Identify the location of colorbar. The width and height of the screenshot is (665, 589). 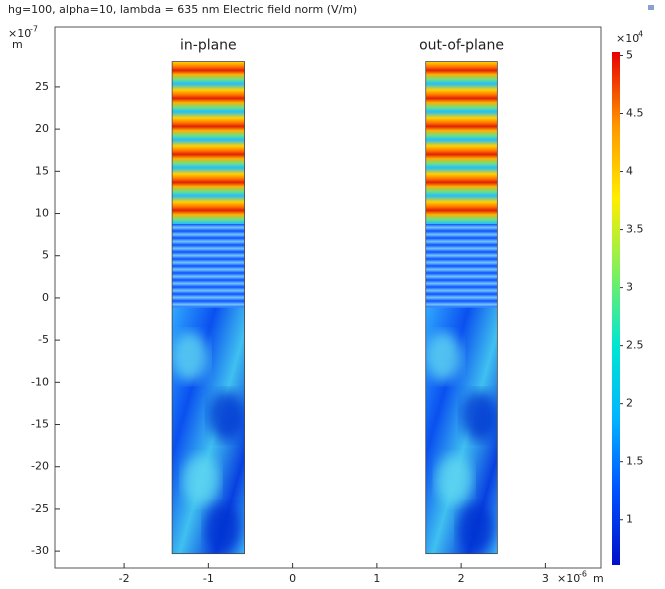
(616, 308).